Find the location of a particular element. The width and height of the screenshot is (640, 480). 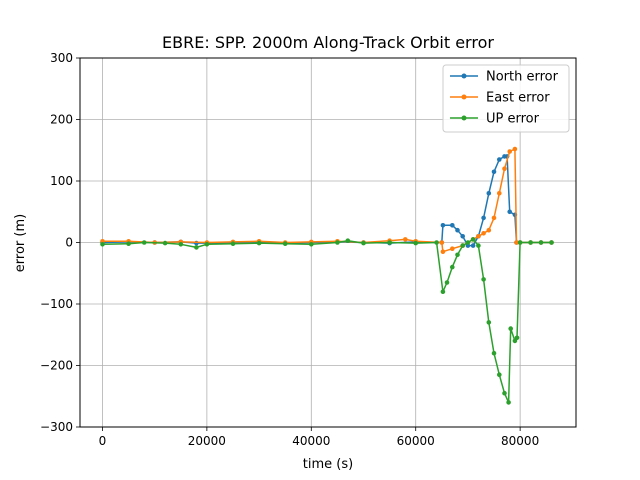

y-tick-label: 200 is located at coordinates (61, 120).